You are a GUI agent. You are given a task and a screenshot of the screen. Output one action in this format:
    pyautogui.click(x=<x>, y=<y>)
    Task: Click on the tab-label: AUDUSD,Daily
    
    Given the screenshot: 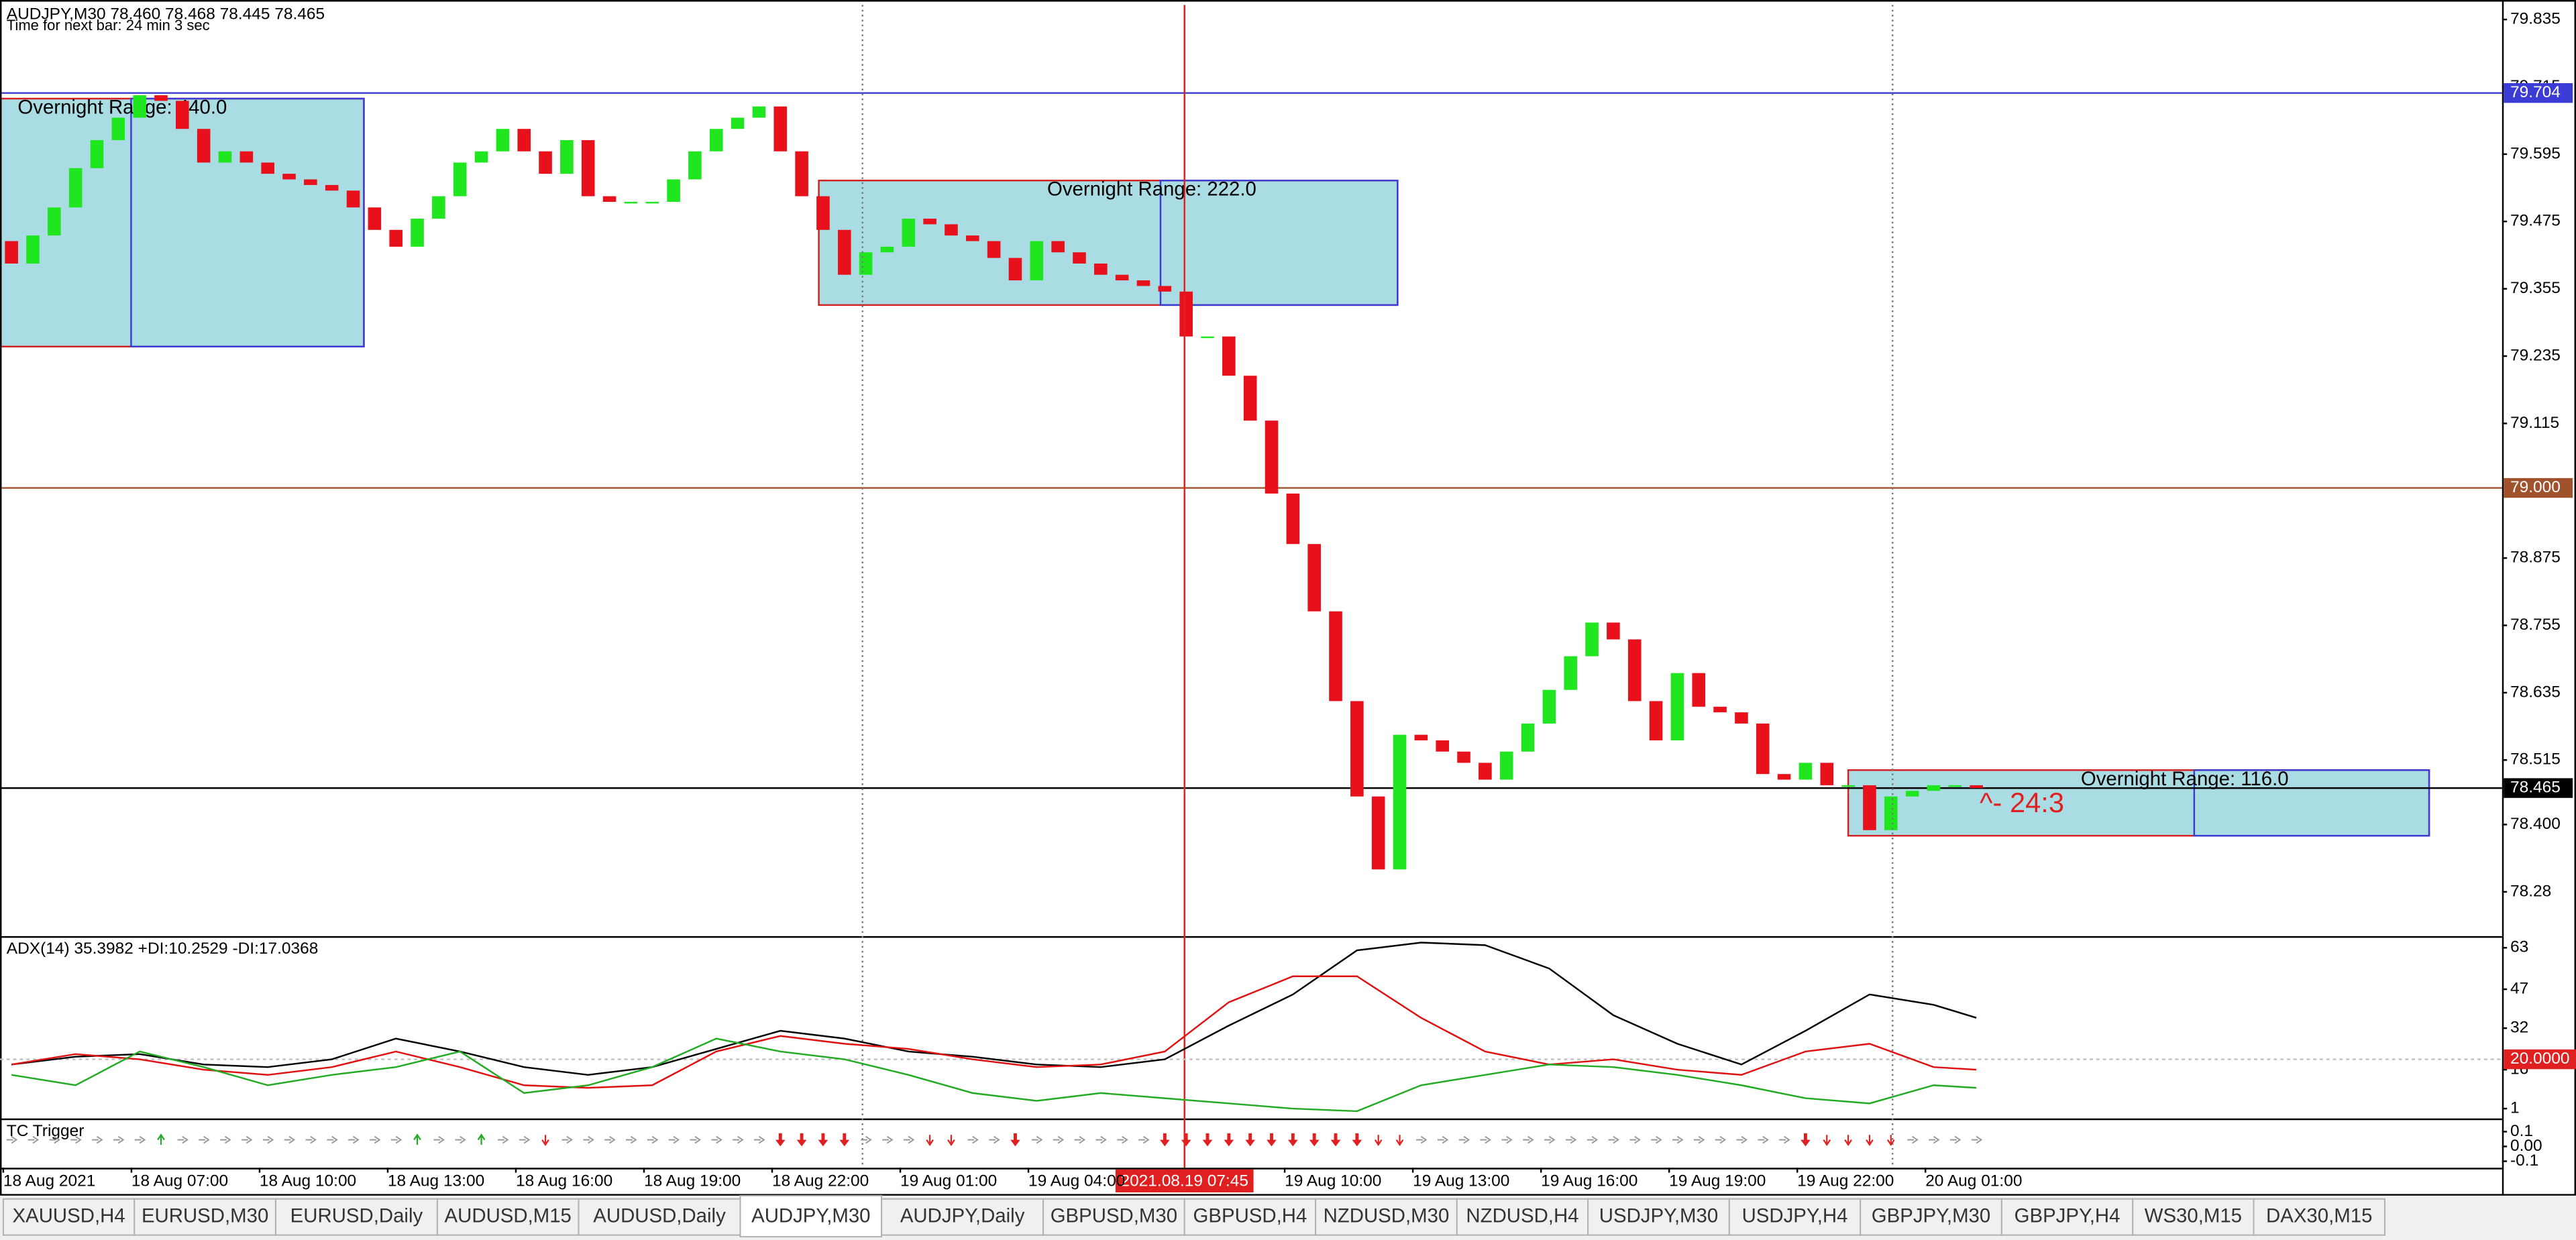 What is the action you would take?
    pyautogui.click(x=659, y=1216)
    